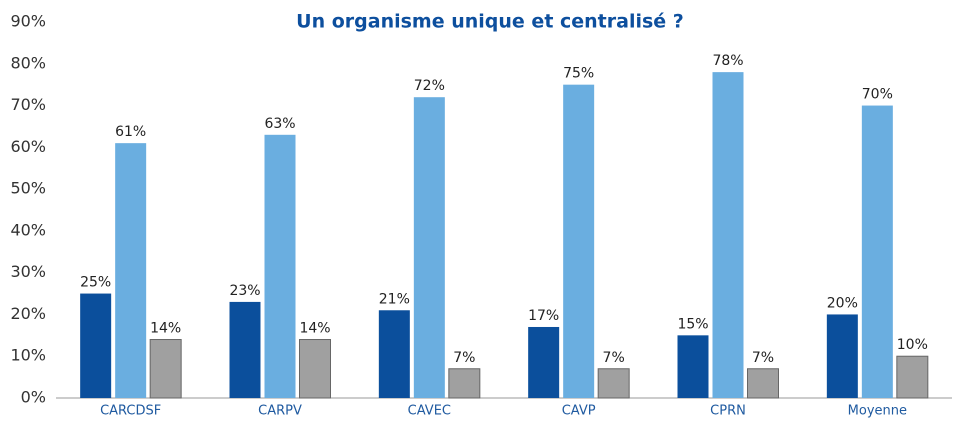 The width and height of the screenshot is (980, 423). I want to click on data-label: 72%, so click(429, 86).